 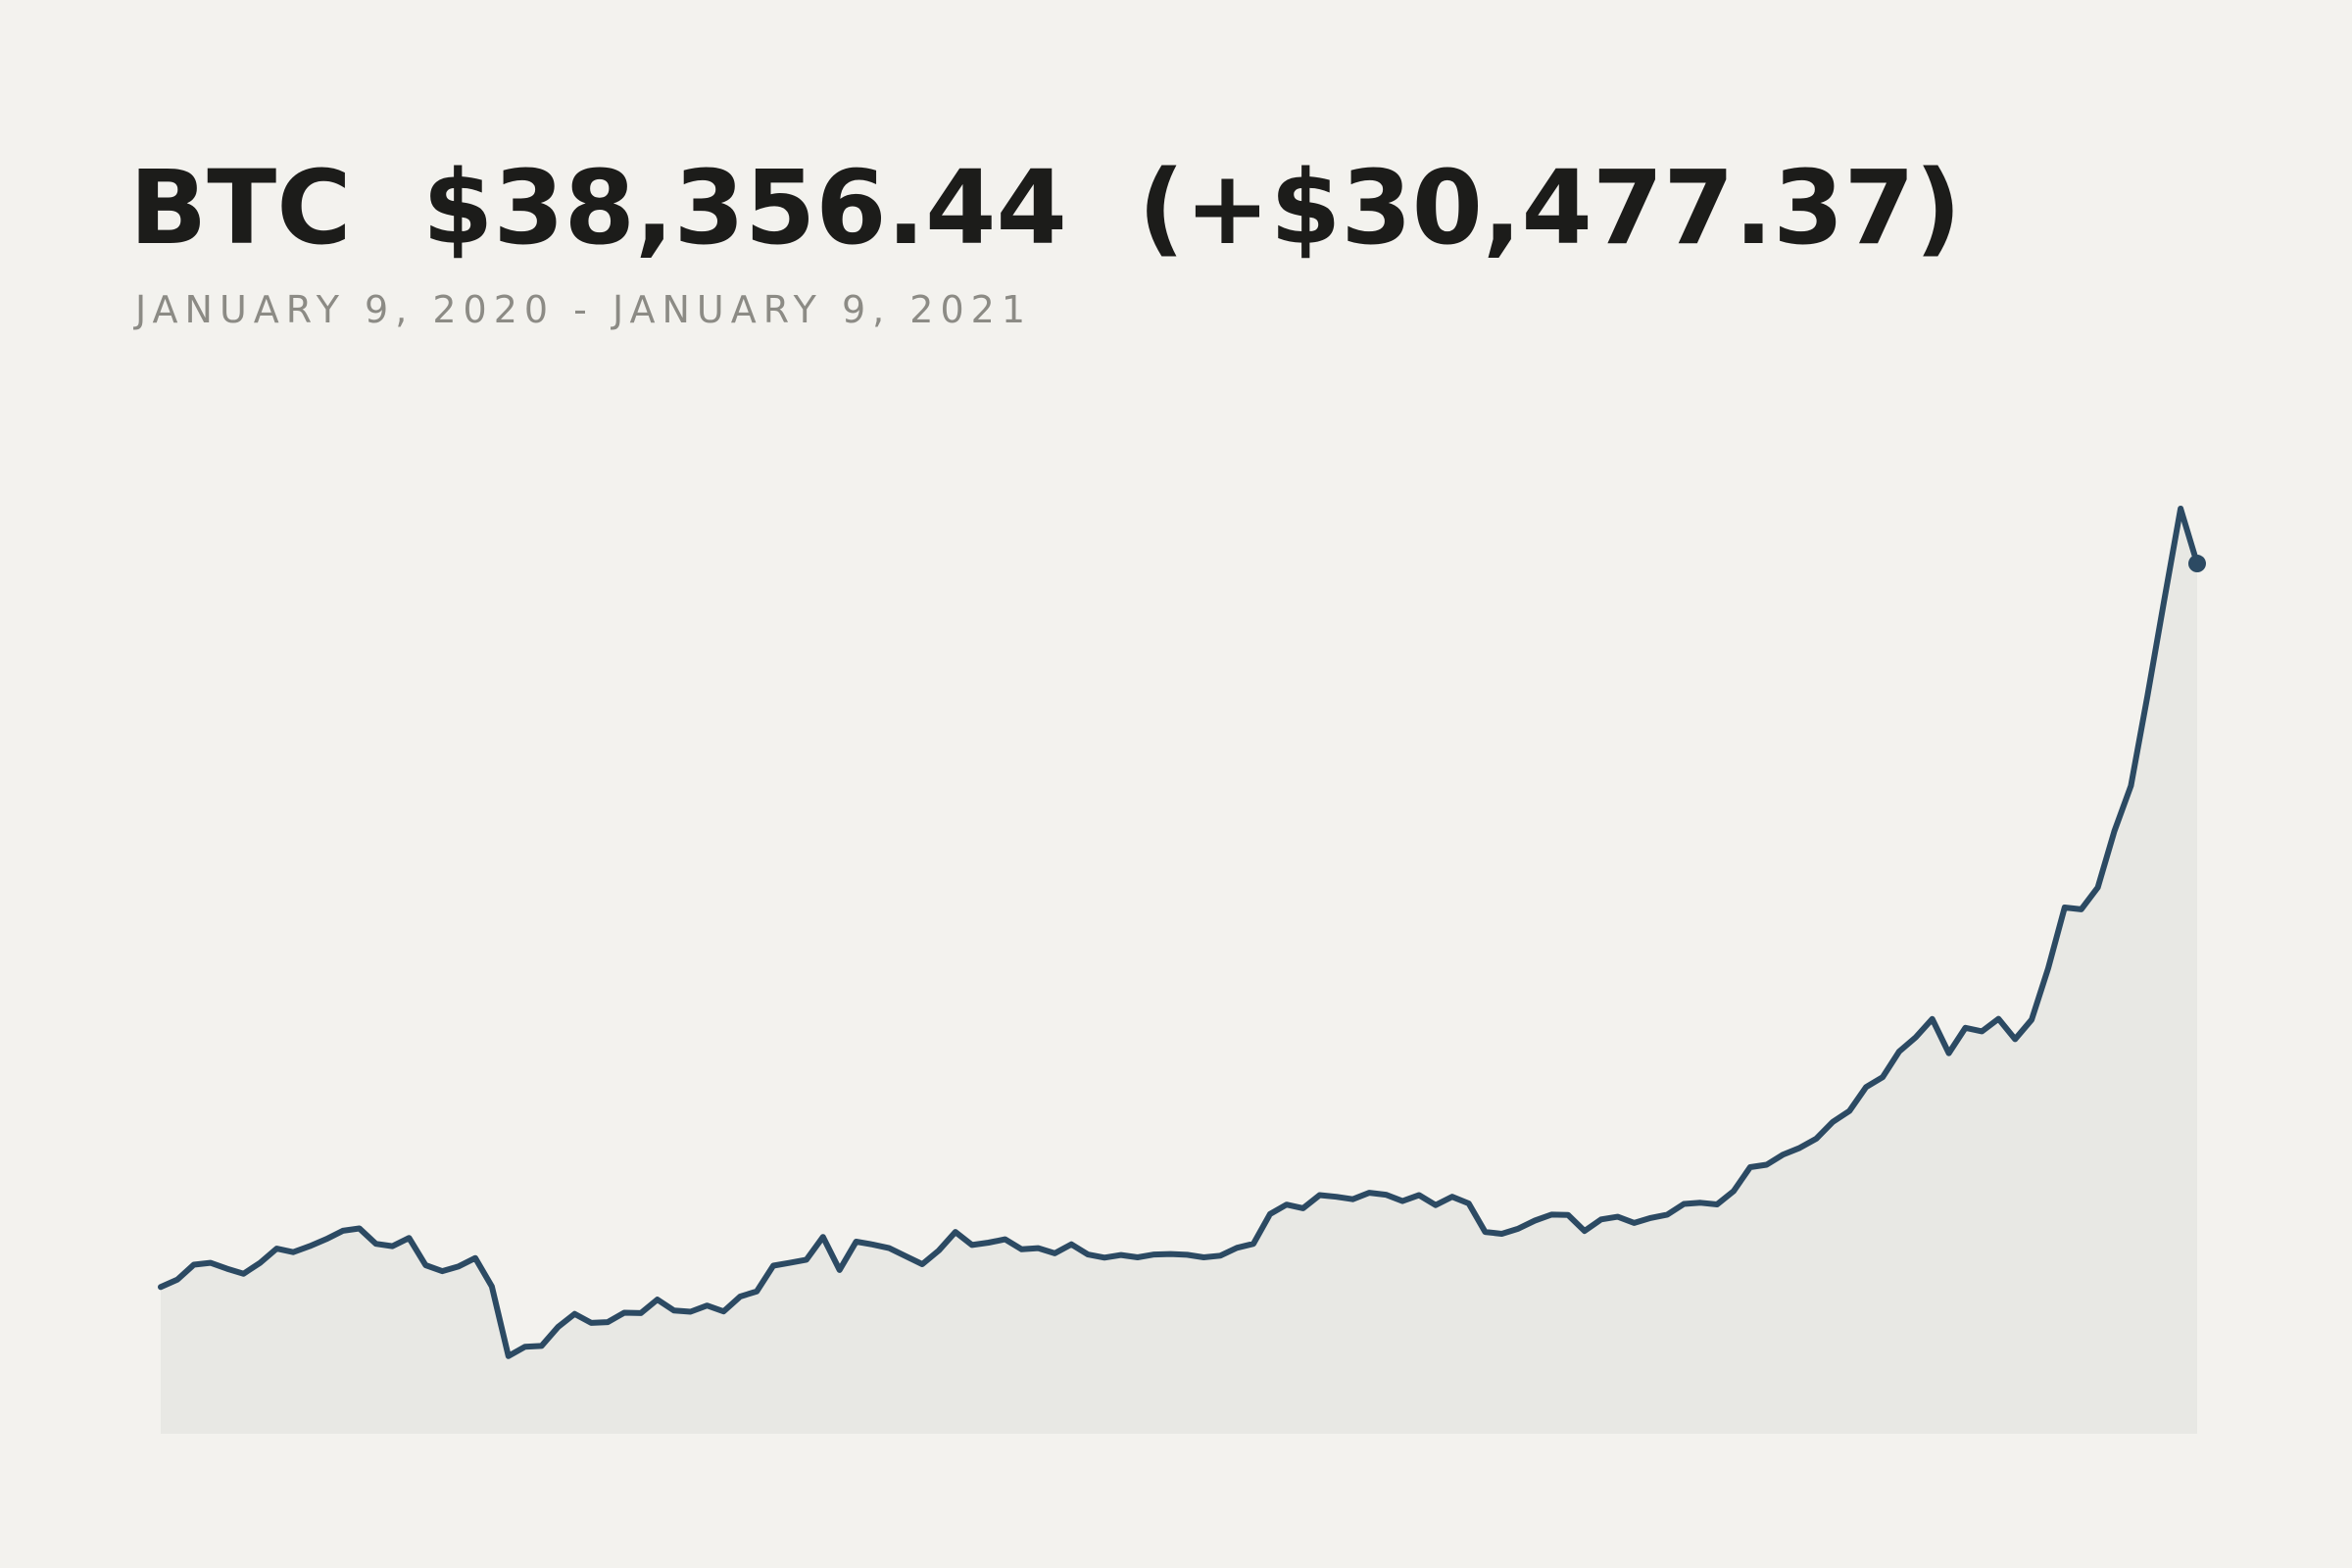 What do you see at coordinates (584, 309) in the screenshot?
I see `chart-subtitle: JANUARY 9, 2020 - JANUARY 9, 2021` at bounding box center [584, 309].